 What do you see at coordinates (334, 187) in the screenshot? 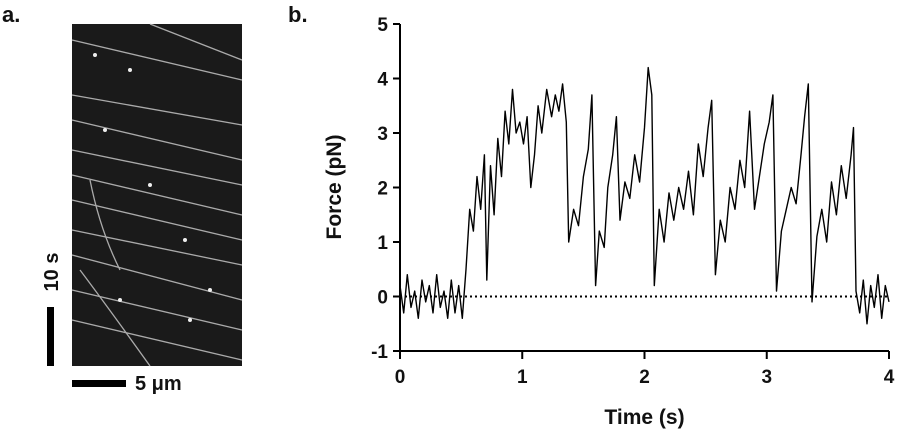
I see `y-axis-label: Force (pN)` at bounding box center [334, 187].